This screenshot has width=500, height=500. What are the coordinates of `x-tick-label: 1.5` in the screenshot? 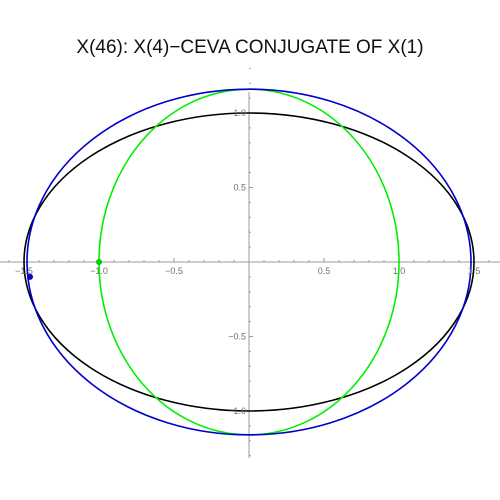 It's located at (474, 271).